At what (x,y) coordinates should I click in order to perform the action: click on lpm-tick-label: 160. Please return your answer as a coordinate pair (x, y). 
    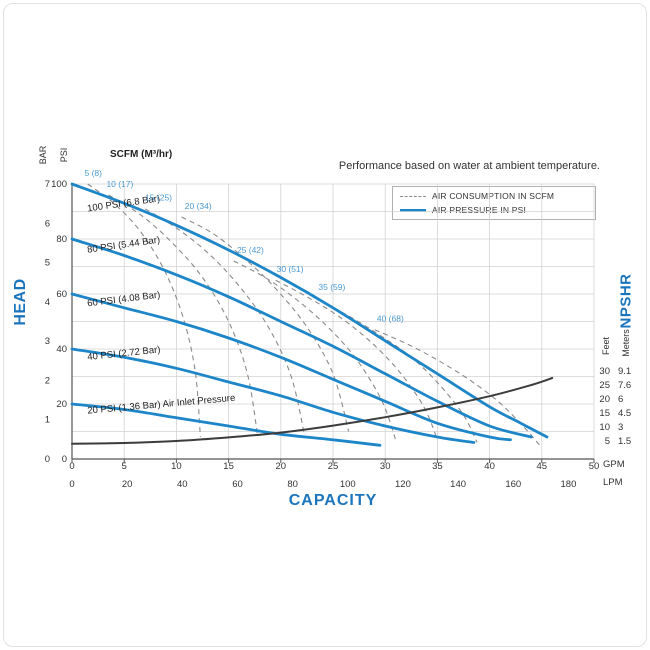
    Looking at the image, I should click on (513, 484).